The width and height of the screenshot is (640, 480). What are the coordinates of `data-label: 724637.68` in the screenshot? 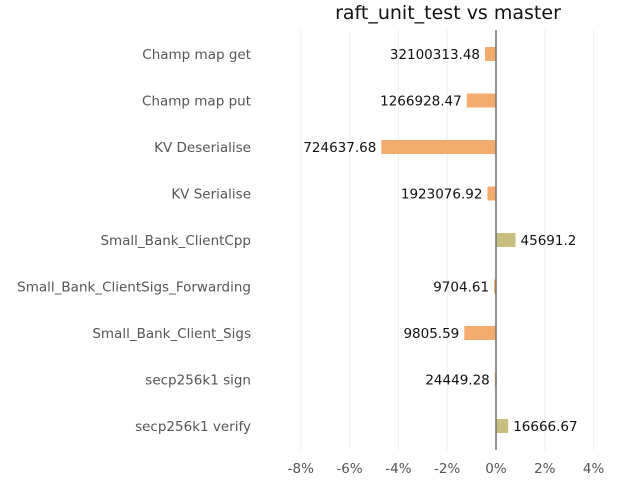 It's located at (339, 148).